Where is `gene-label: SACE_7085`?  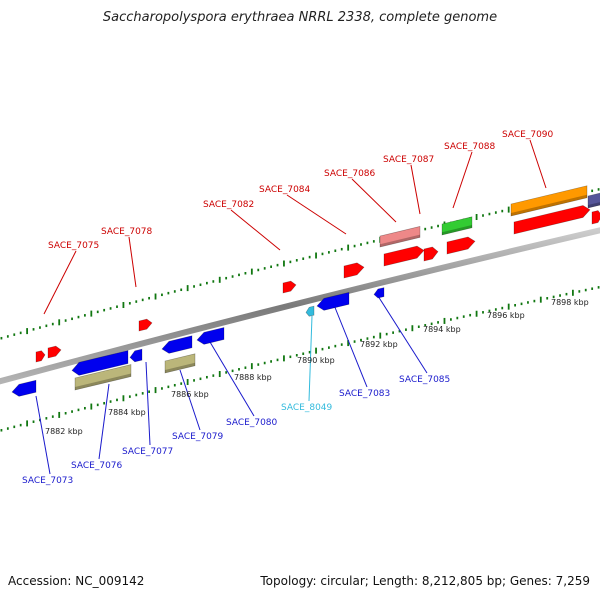
gene-label: SACE_7085 is located at coordinates (424, 380).